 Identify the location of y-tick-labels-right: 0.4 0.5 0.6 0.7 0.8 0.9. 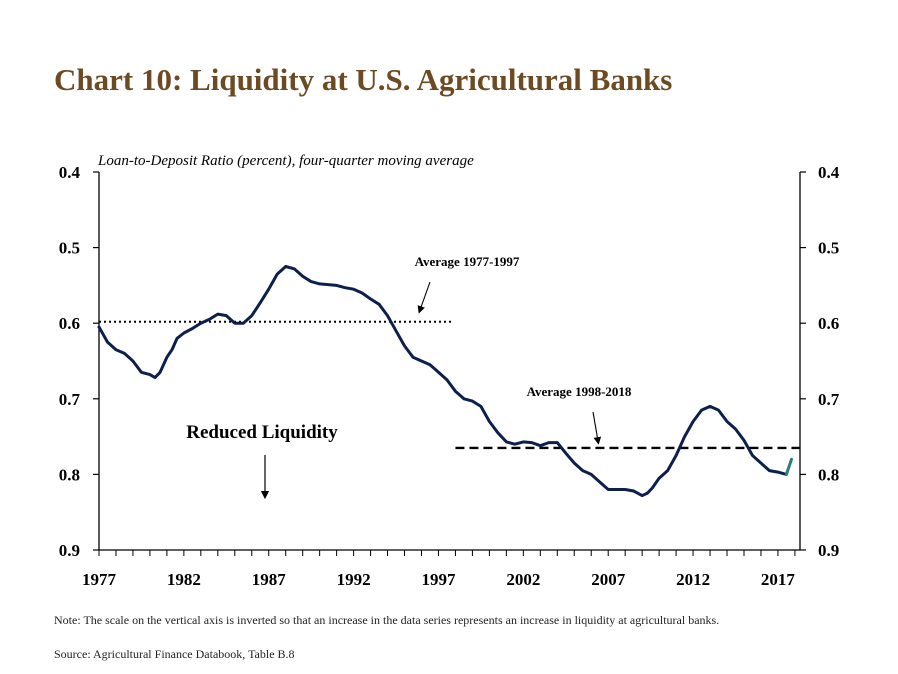
(829, 361).